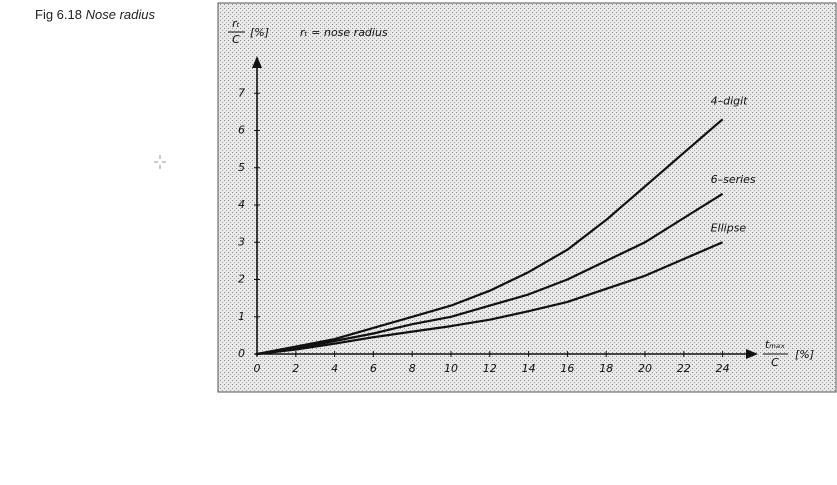  What do you see at coordinates (241, 167) in the screenshot?
I see `y-tick-label: 5` at bounding box center [241, 167].